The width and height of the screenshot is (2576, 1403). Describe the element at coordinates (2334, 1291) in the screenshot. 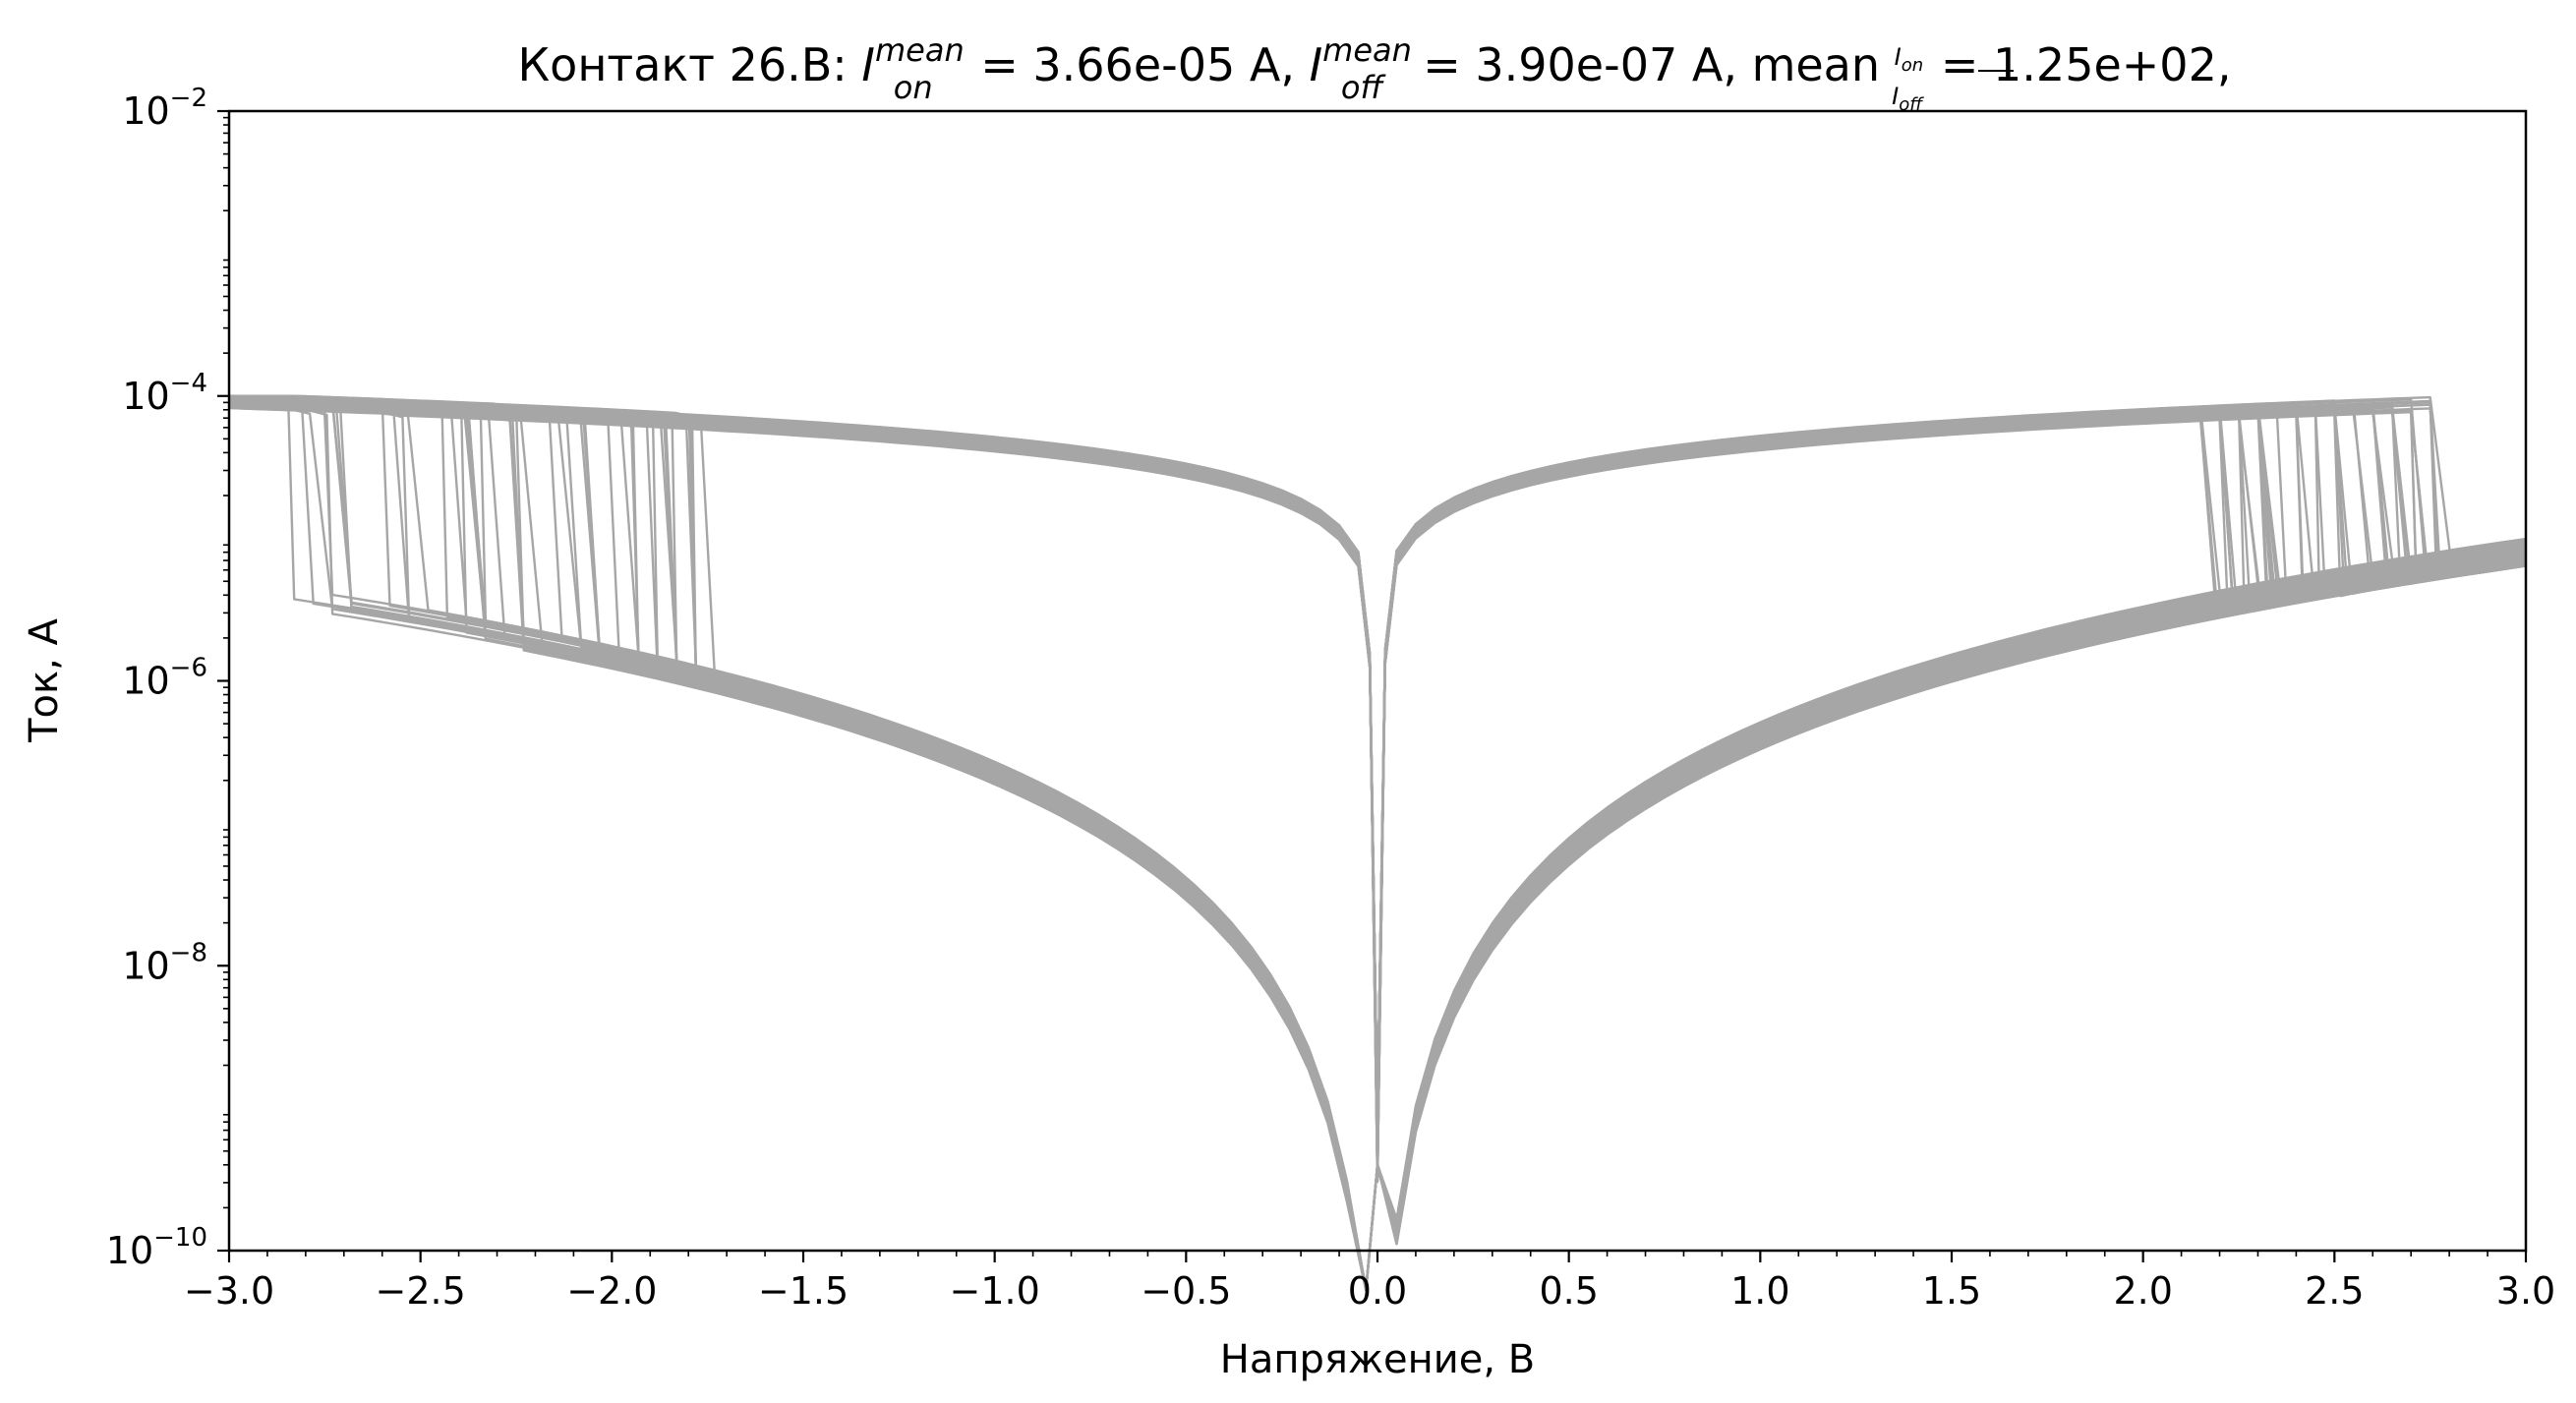

I see `x-tick-label: 2.5` at that location.